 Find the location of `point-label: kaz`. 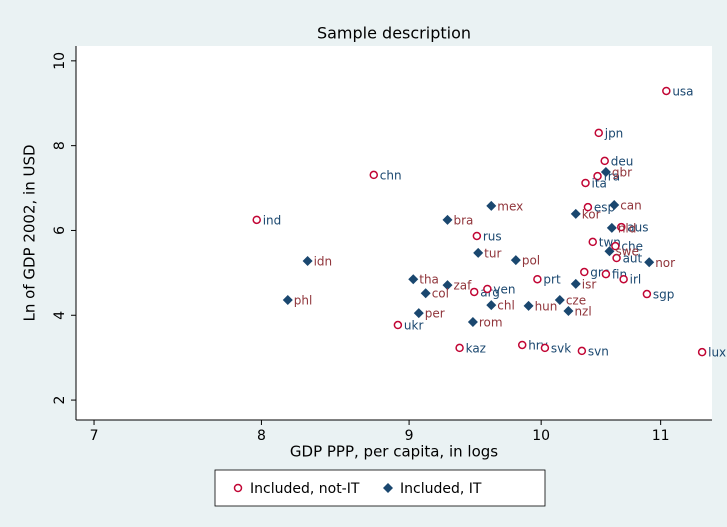

point-label: kaz is located at coordinates (476, 348).